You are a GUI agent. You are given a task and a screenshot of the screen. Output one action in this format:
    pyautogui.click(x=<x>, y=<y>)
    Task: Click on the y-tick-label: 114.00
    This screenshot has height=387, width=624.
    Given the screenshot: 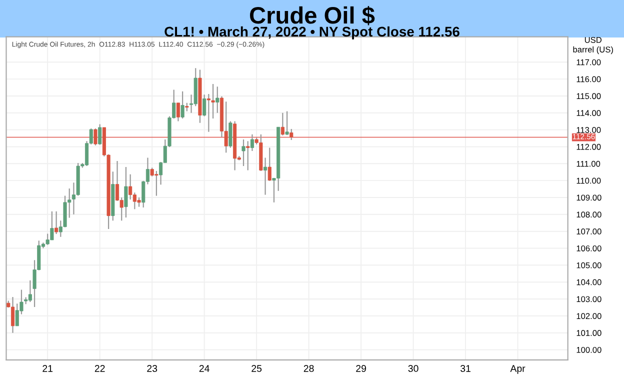 What is the action you would take?
    pyautogui.click(x=588, y=113)
    